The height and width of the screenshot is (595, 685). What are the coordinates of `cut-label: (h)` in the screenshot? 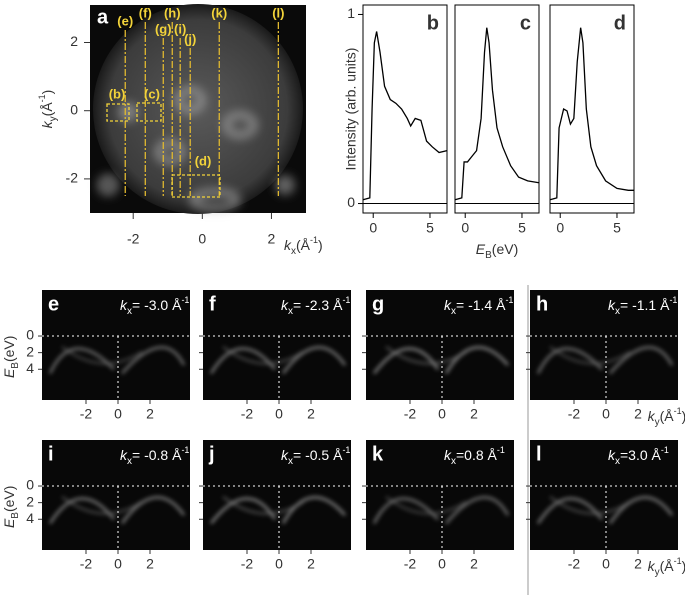 It's located at (172, 12).